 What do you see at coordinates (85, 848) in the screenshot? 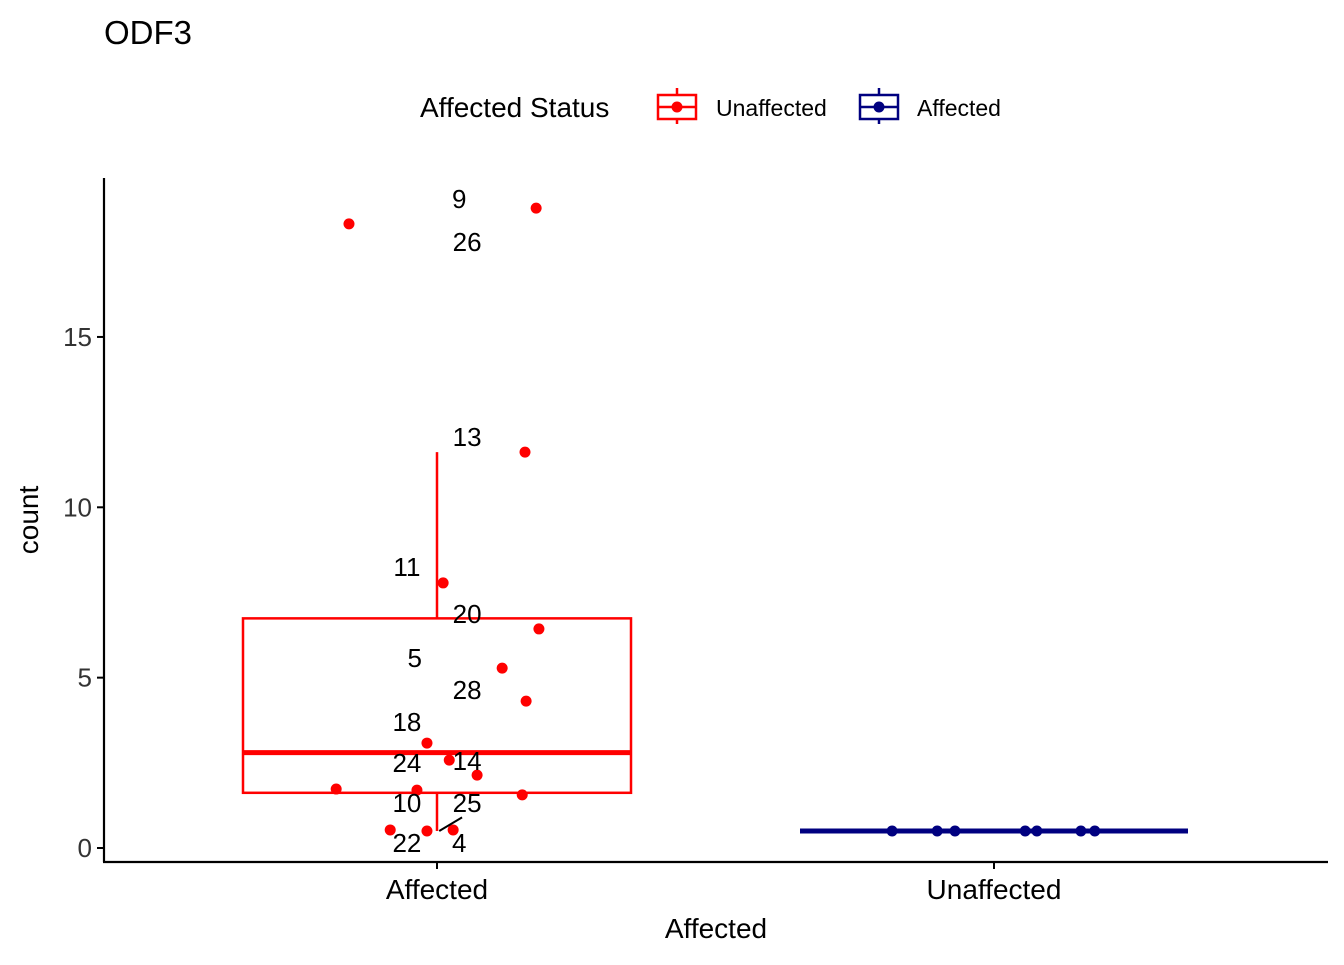
I see `y-tick-label: 0` at bounding box center [85, 848].